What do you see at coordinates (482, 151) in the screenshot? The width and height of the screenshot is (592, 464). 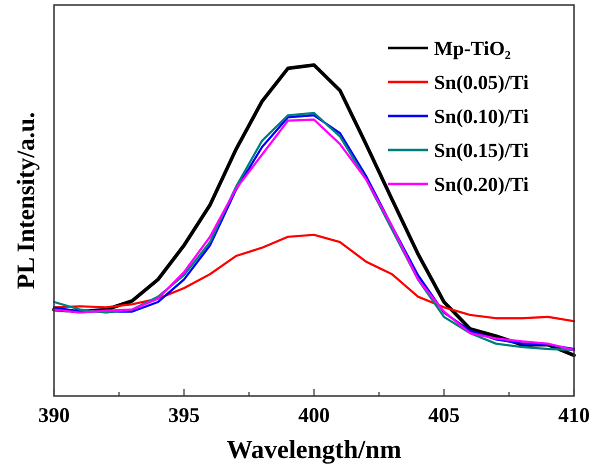 I see `legend-label: Sn(0.15)/Ti` at bounding box center [482, 151].